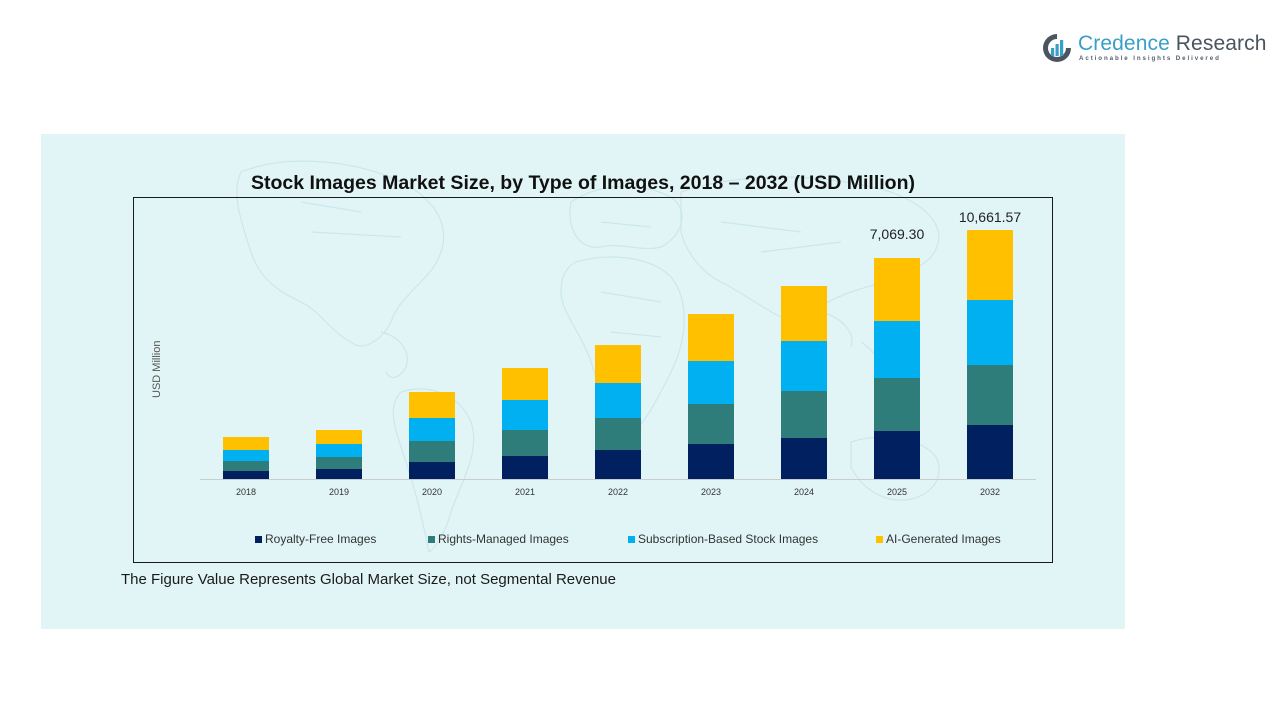  What do you see at coordinates (897, 234) in the screenshot?
I see `value-label-2025: 7,069.30` at bounding box center [897, 234].